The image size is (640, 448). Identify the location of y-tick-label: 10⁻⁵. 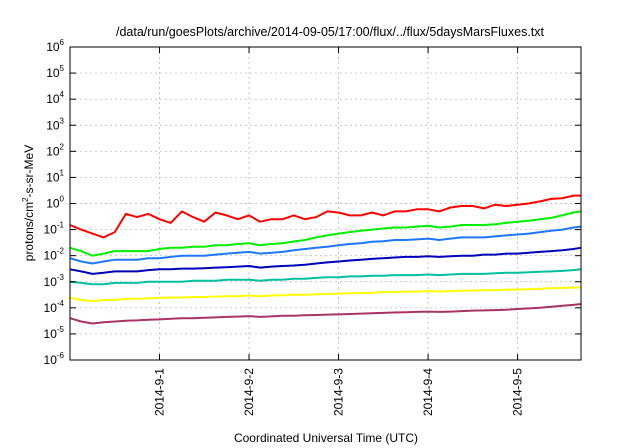
(54, 333).